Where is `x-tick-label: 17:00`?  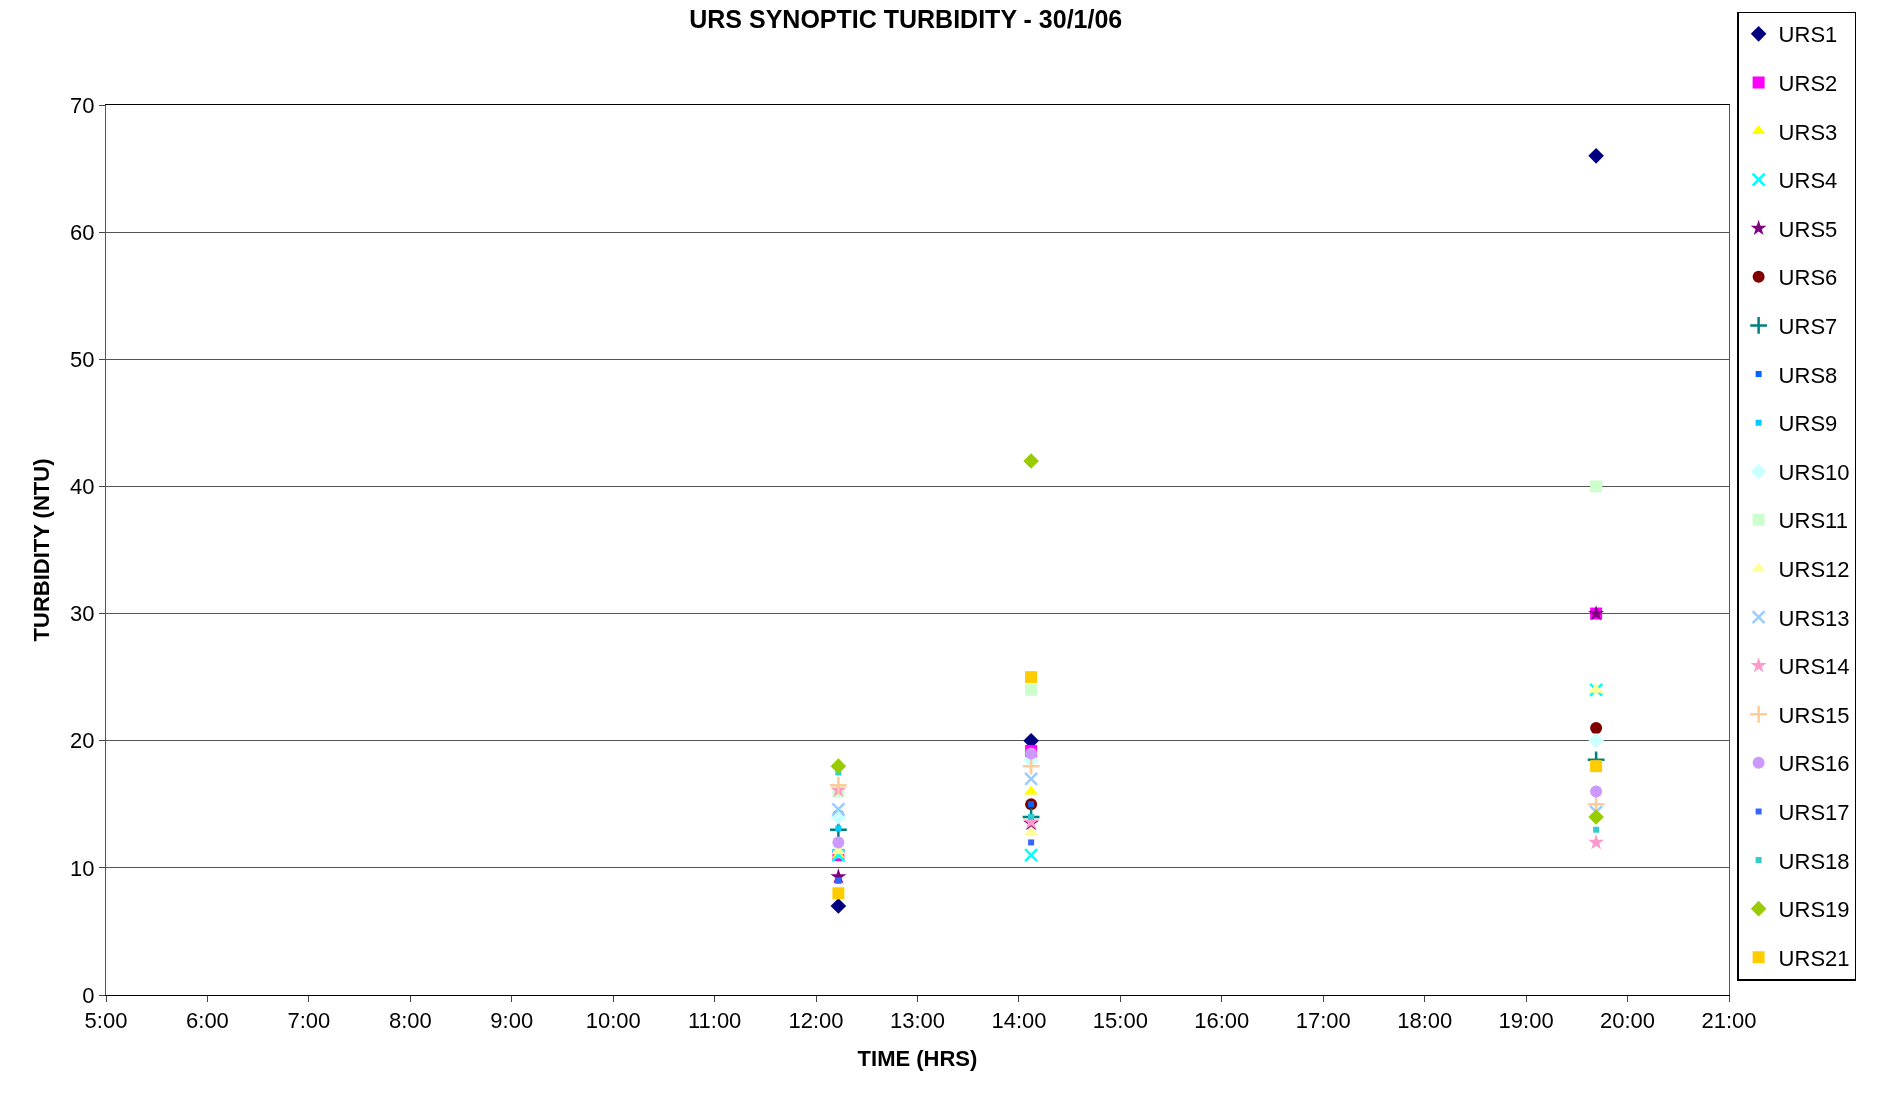 x-tick-label: 17:00 is located at coordinates (1323, 1021).